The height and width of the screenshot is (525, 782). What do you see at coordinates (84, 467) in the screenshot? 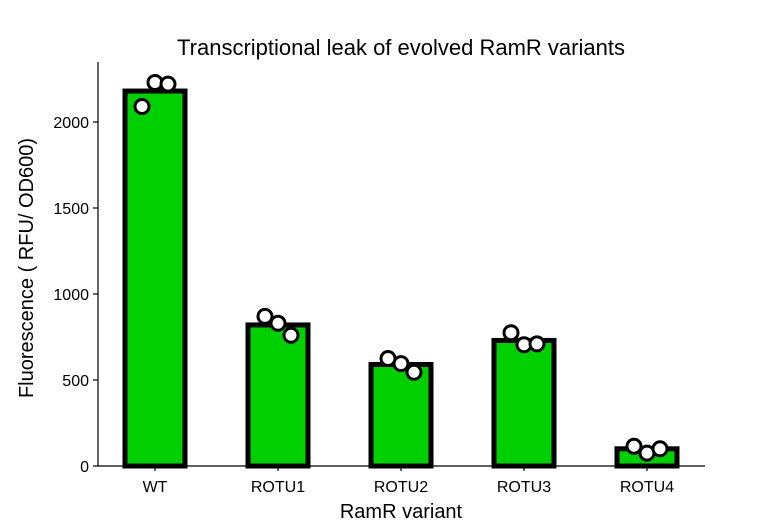
I see `y-tick-label-0: 0` at bounding box center [84, 467].